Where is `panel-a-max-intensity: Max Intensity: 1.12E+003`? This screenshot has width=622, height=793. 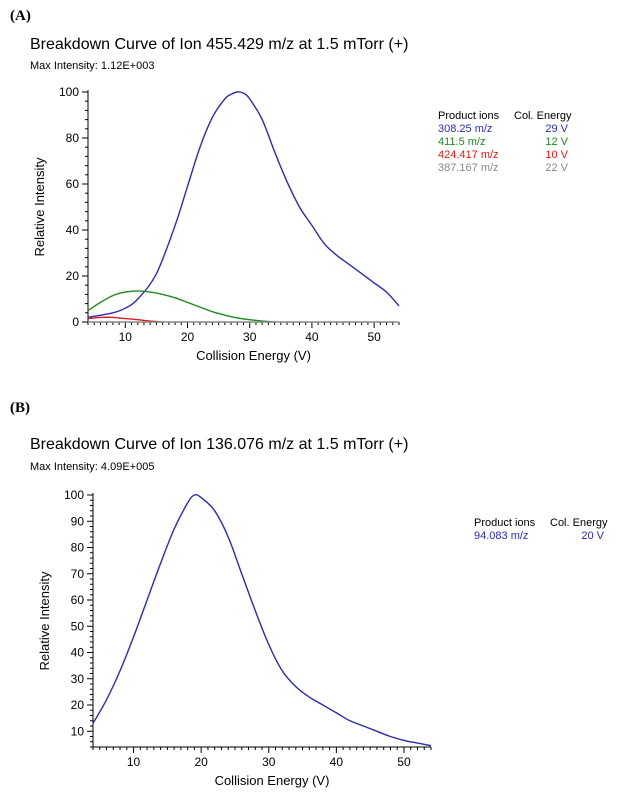 panel-a-max-intensity: Max Intensity: 1.12E+003 is located at coordinates (92, 66).